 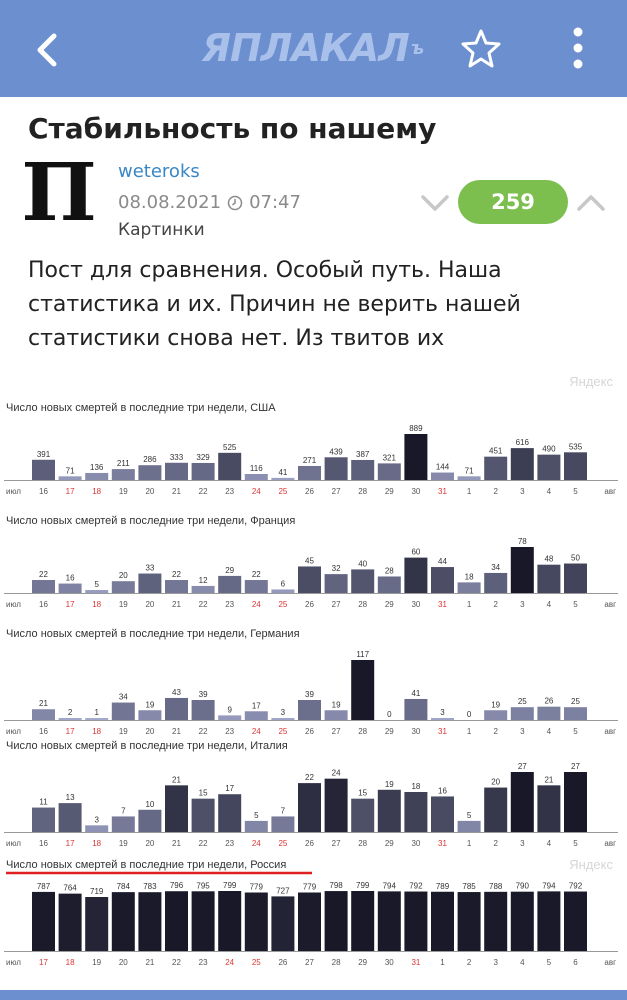 What do you see at coordinates (43, 703) in the screenshot?
I see `bar-value-label: 21` at bounding box center [43, 703].